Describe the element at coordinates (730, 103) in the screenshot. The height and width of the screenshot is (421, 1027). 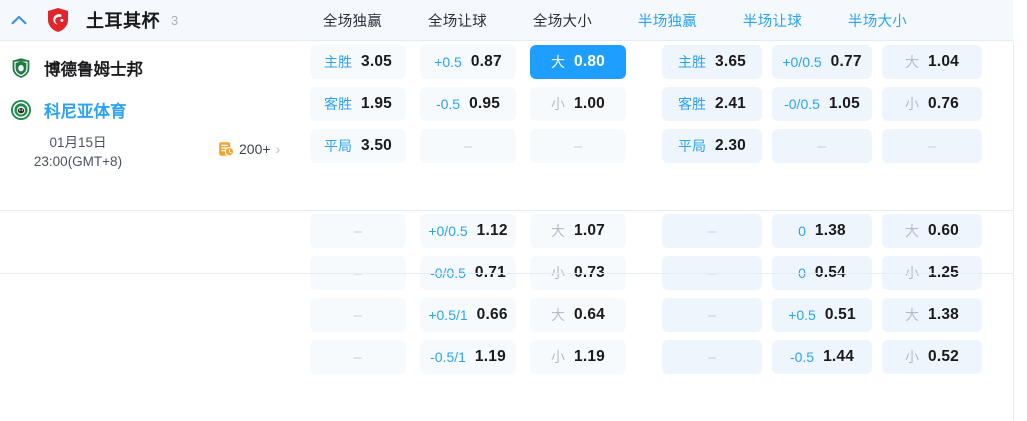
I see `odds-cell-value: 2.41` at that location.